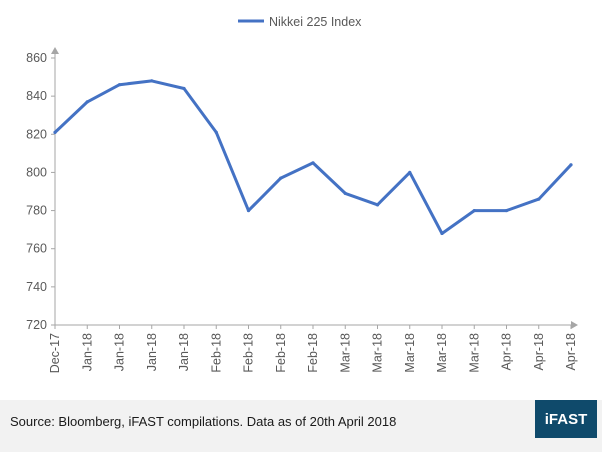  What do you see at coordinates (36, 58) in the screenshot?
I see `y-tick-label: 860` at bounding box center [36, 58].